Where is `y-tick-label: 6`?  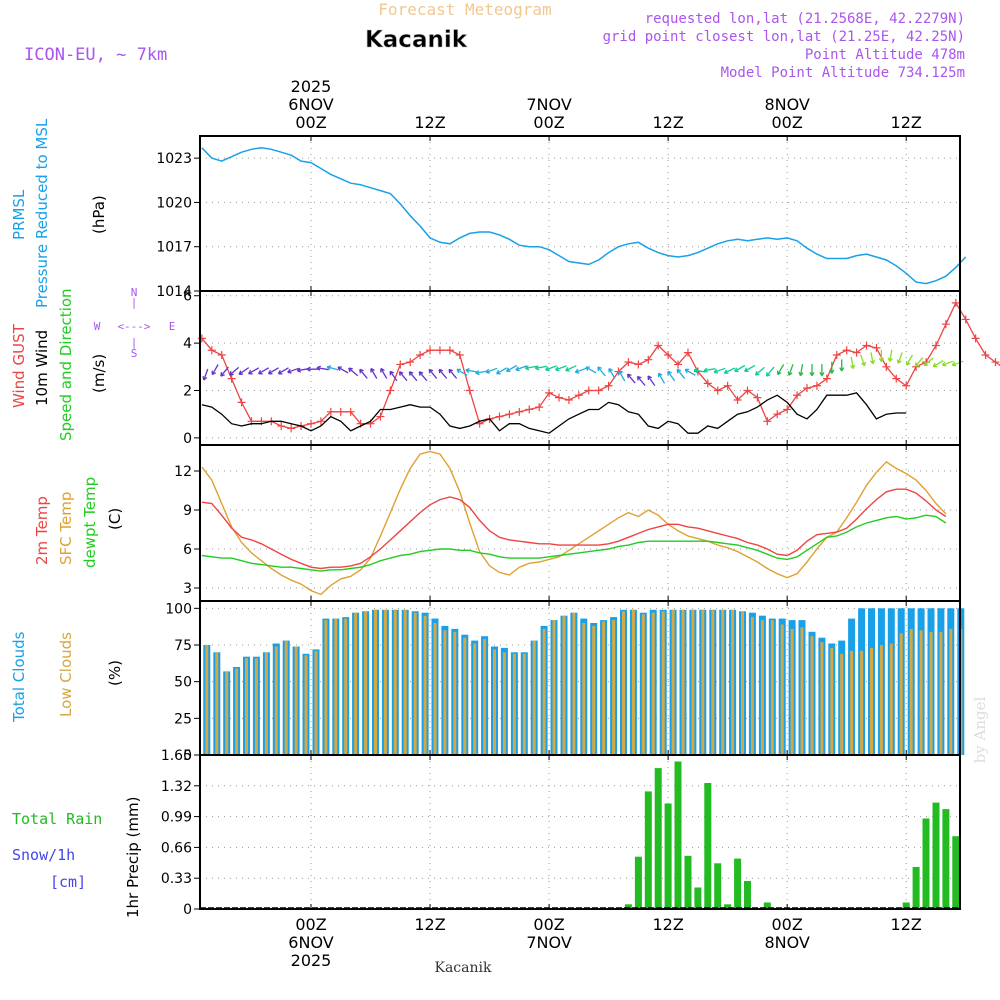
y-tick-label: 6 is located at coordinates (187, 297).